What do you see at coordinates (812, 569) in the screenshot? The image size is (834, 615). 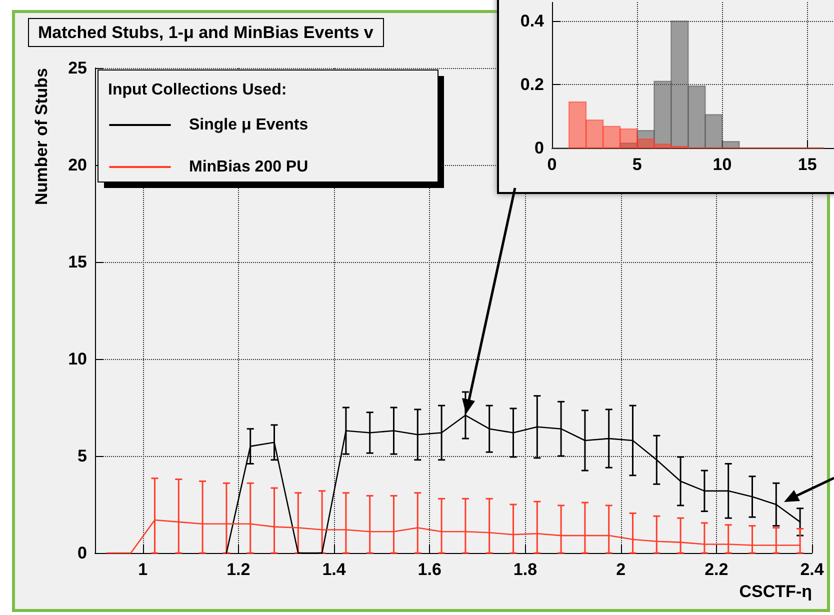 I see `x-tick-label: 2.4` at bounding box center [812, 569].